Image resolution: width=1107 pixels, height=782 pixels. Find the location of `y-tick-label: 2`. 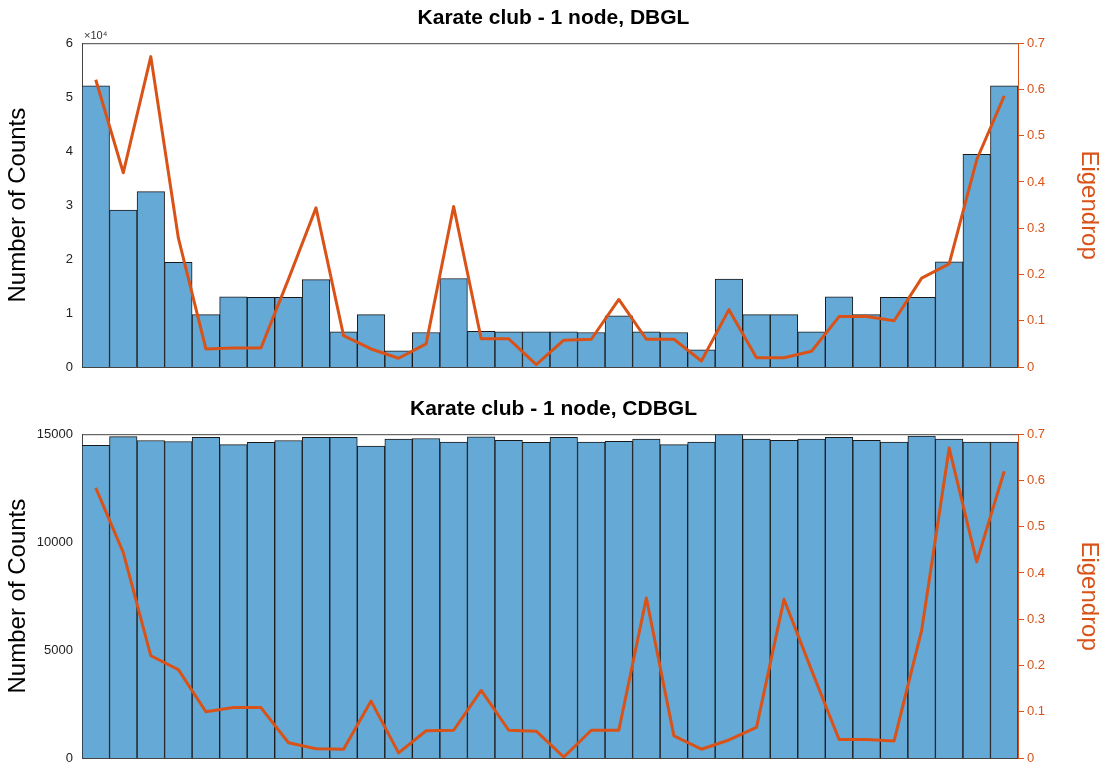

y-tick-label: 2 is located at coordinates (69, 258).